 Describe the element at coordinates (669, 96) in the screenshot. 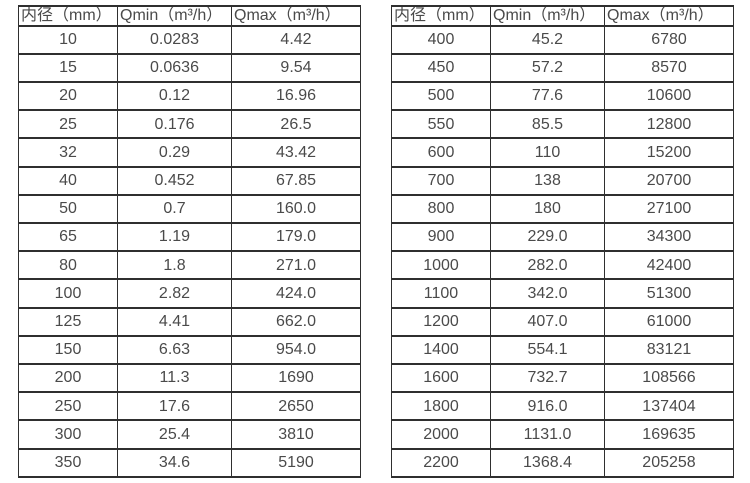

I see `table-cell: 10600` at that location.